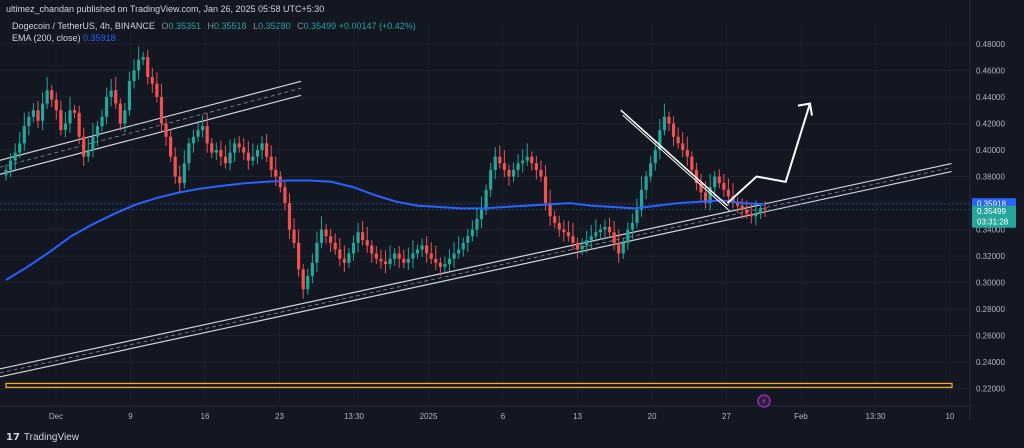 The image size is (1024, 448). I want to click on time-tick-label: 16, so click(205, 416).